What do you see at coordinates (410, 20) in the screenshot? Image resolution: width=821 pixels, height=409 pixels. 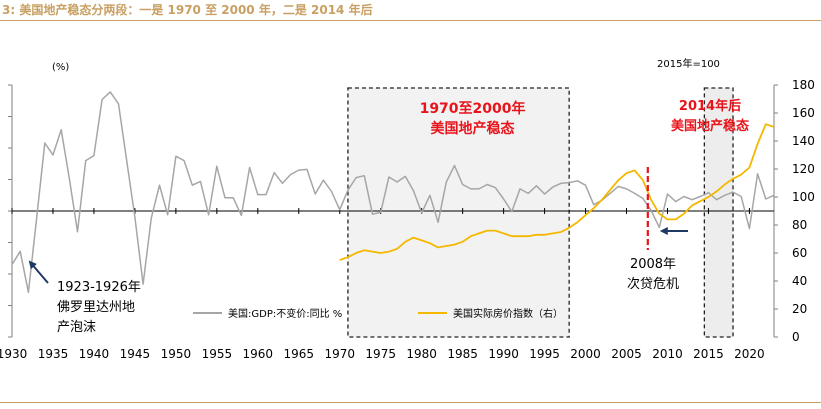 I see `title-rule` at bounding box center [410, 20].